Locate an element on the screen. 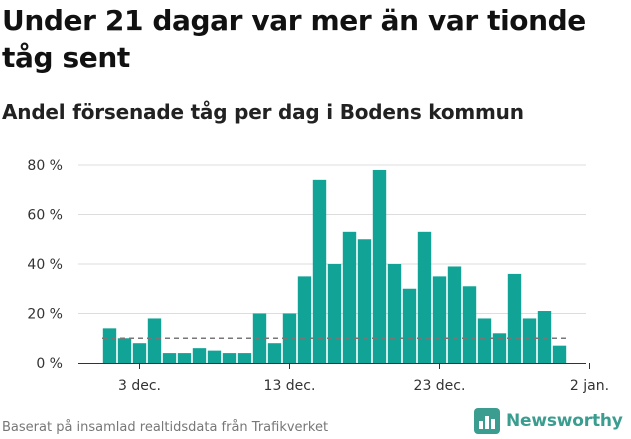 The image size is (631, 439). x-tick-label: 2 jan. is located at coordinates (589, 386).